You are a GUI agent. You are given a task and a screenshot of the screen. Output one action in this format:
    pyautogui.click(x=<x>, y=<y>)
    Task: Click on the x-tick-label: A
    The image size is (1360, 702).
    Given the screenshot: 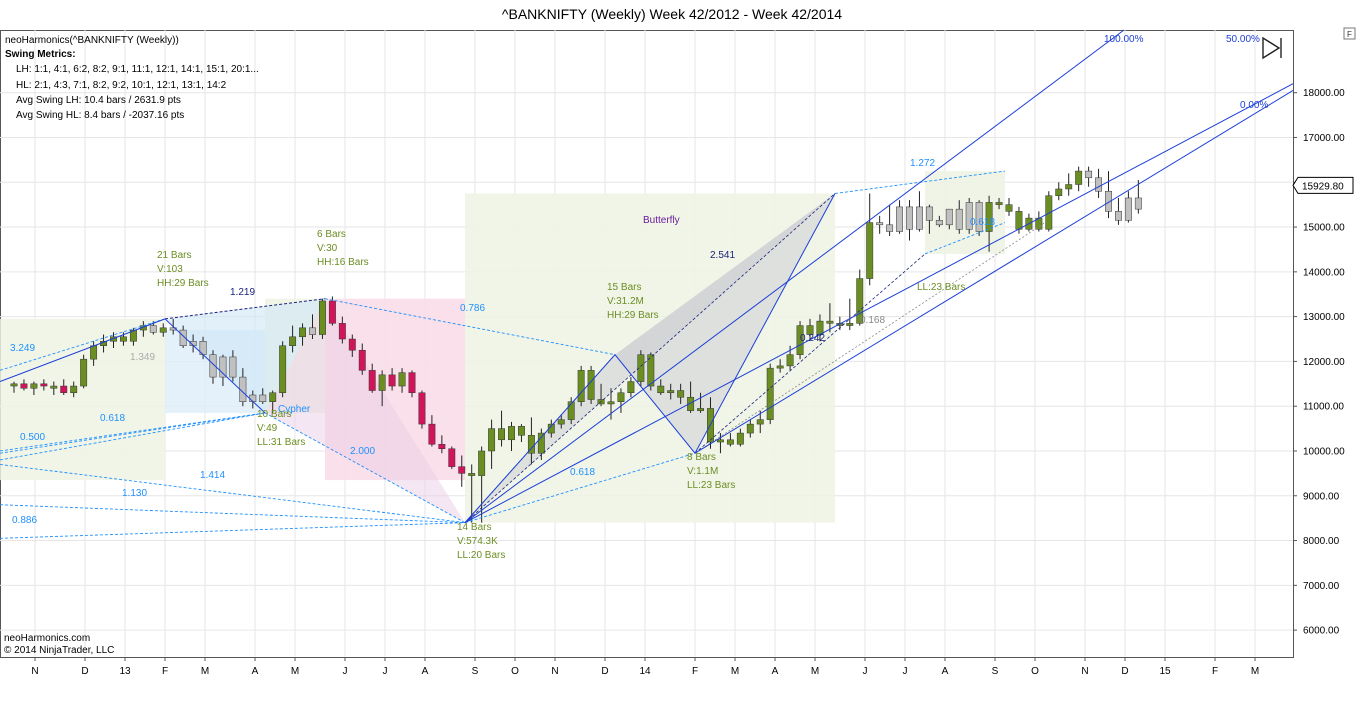 What is the action you would take?
    pyautogui.click(x=255, y=671)
    